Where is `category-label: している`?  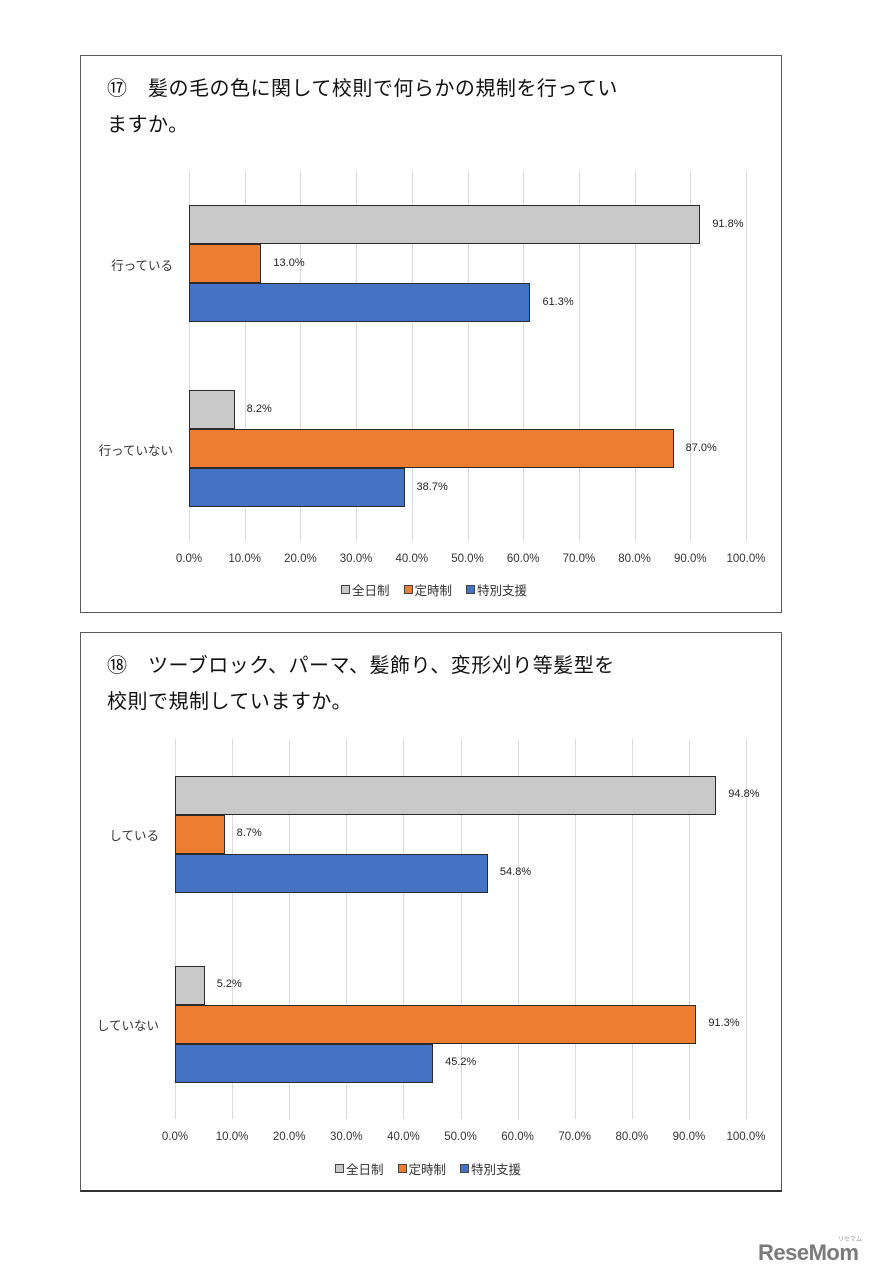
category-label: している is located at coordinates (134, 835).